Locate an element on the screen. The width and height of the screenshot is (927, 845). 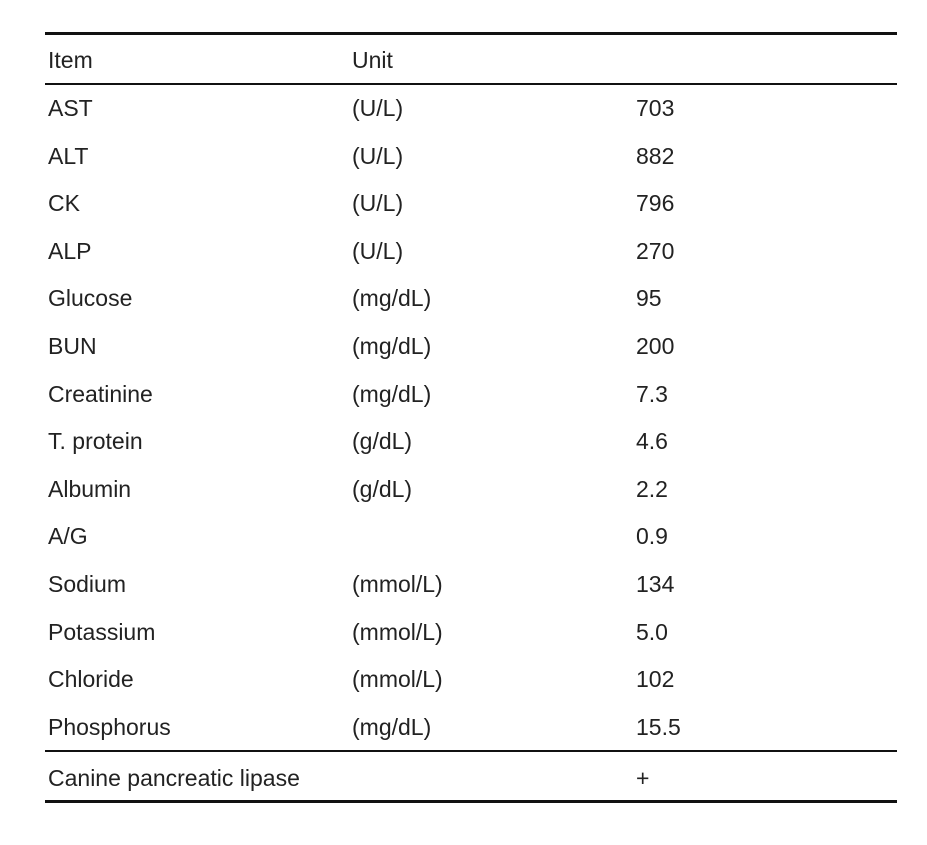
bottom-rule is located at coordinates (471, 801).